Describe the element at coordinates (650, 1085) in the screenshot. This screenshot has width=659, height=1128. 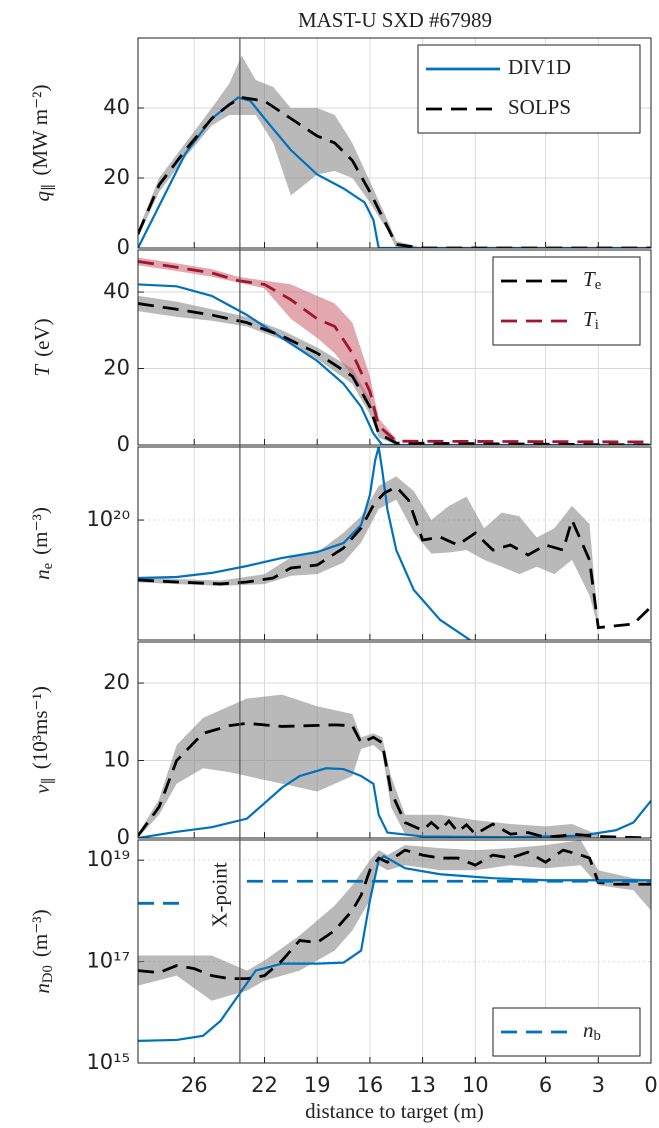
I see `x-tick-label: 0` at that location.